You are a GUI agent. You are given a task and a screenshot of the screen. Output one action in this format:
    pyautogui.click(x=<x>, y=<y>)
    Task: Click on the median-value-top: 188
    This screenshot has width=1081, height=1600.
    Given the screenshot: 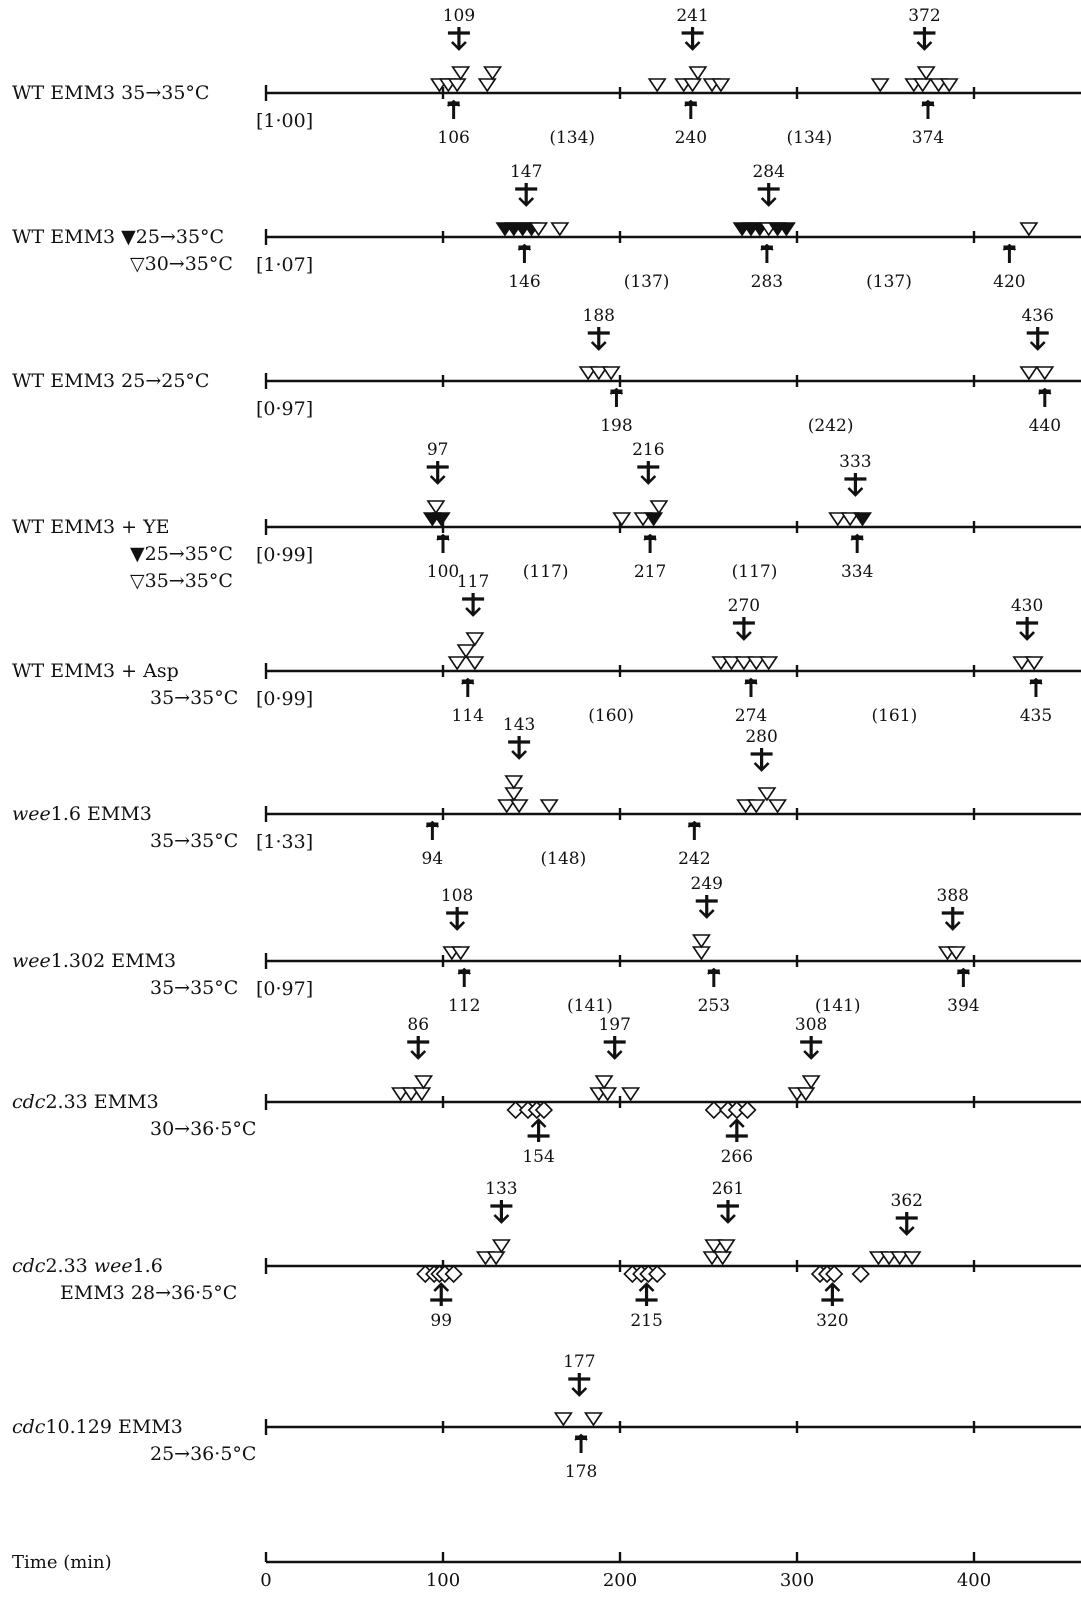 What is the action you would take?
    pyautogui.click(x=599, y=316)
    